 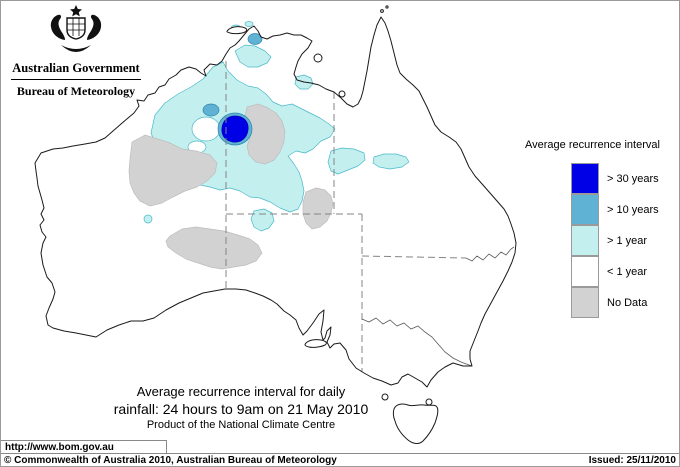 What do you see at coordinates (632, 460) in the screenshot?
I see `issued-date: Issued: 25/11/2010` at bounding box center [632, 460].